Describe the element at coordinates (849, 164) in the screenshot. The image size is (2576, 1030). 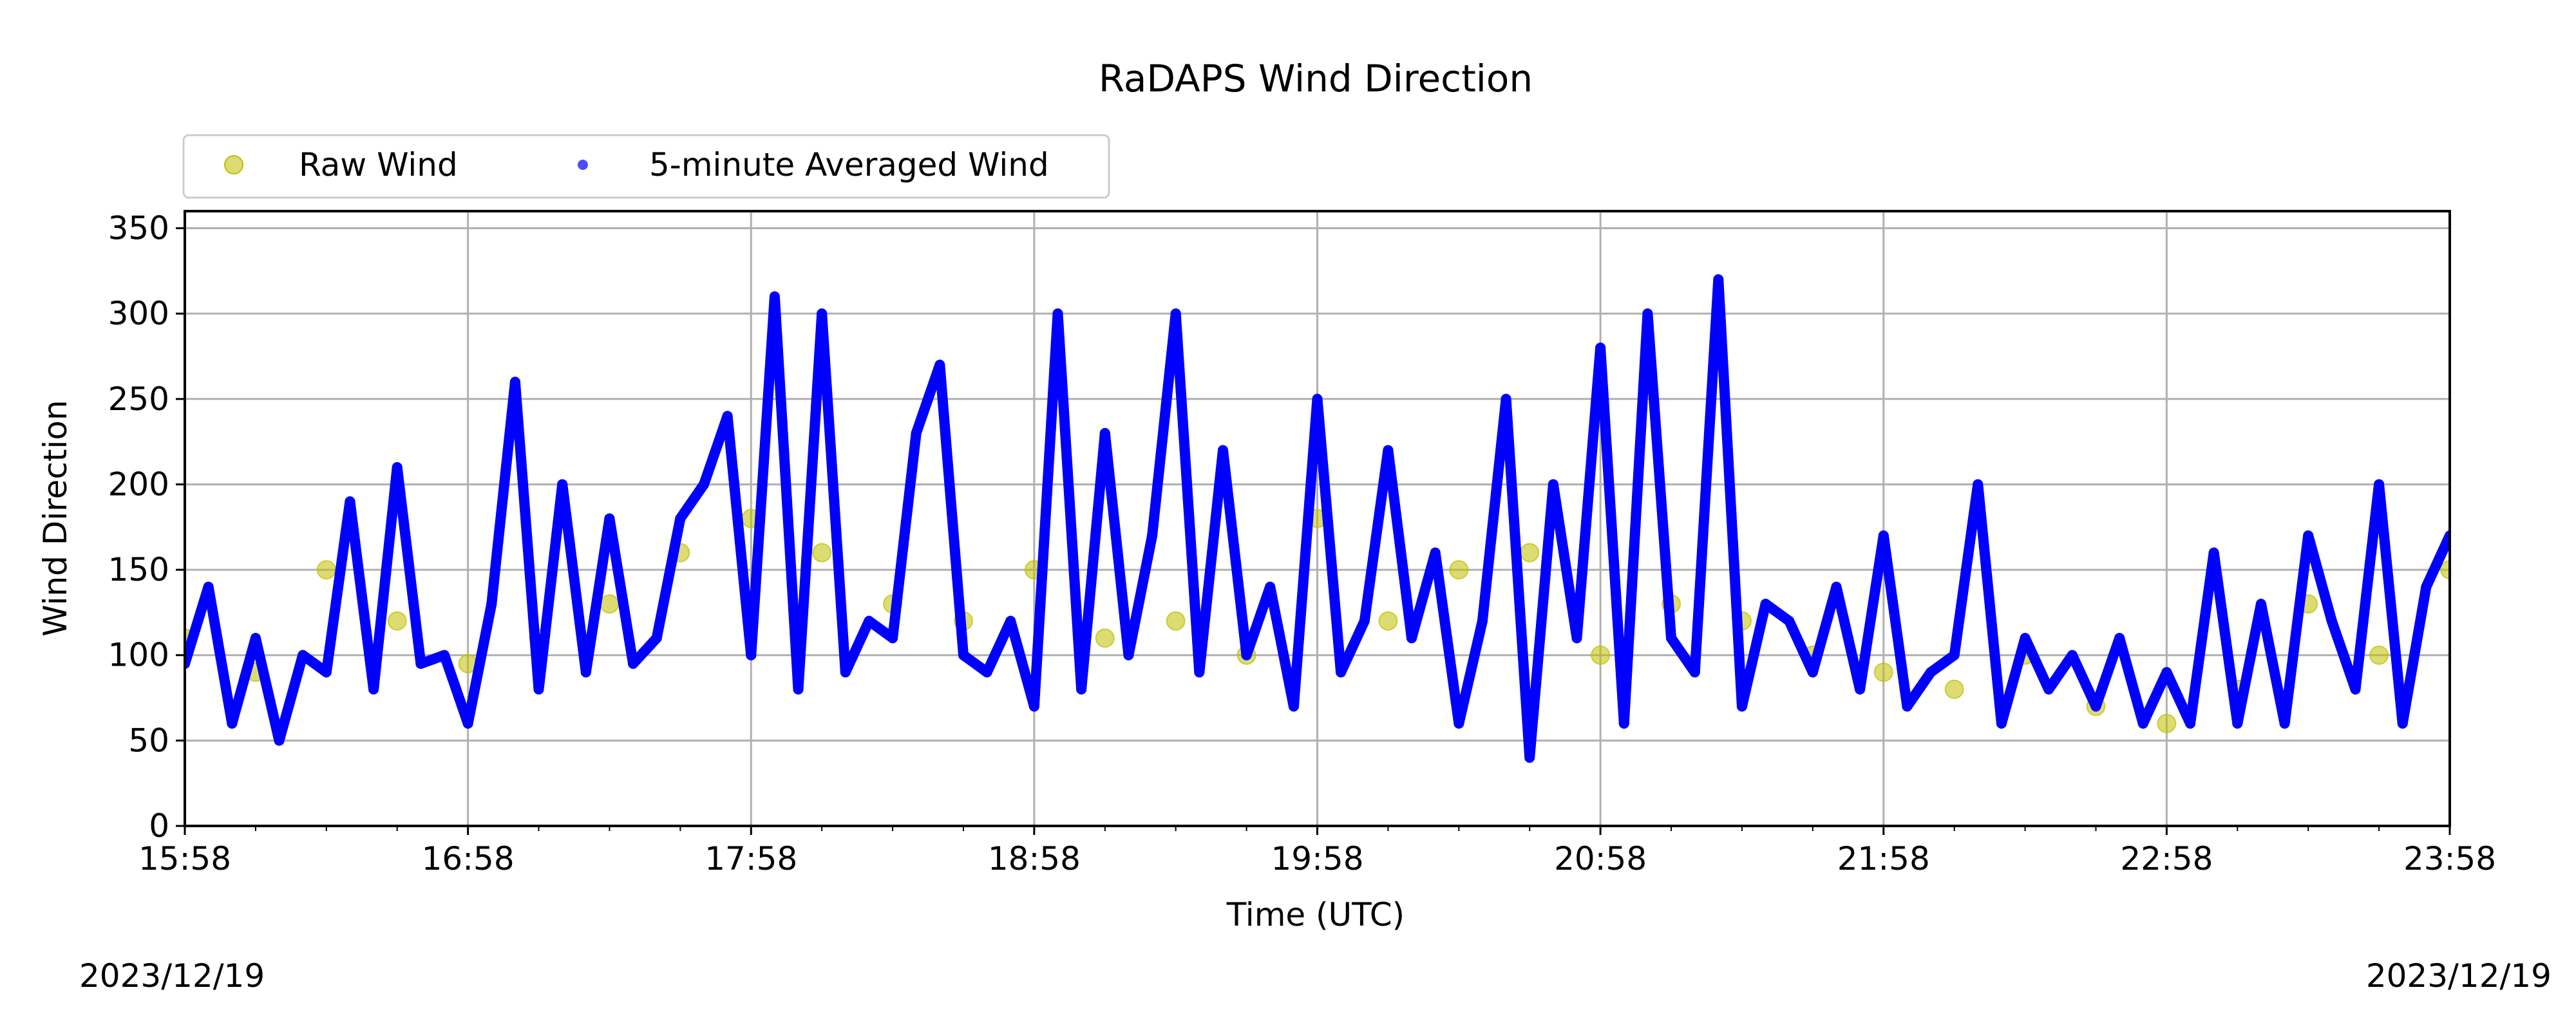
I see `legend-label-averaged-wind: 5-minute Averaged Wind` at that location.